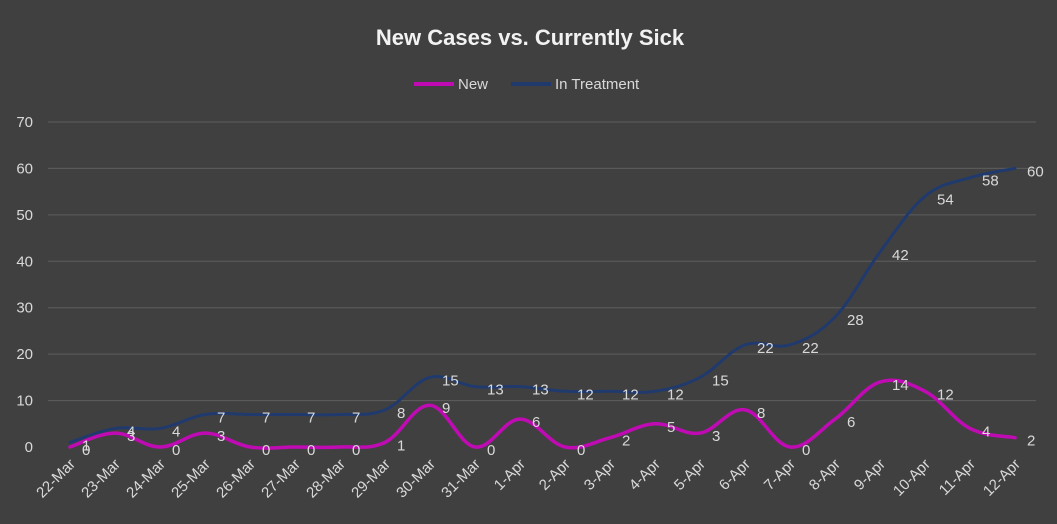 This screenshot has height=524, width=1057. Describe the element at coordinates (86, 445) in the screenshot. I see `data-label-in-treatment: 1` at that location.